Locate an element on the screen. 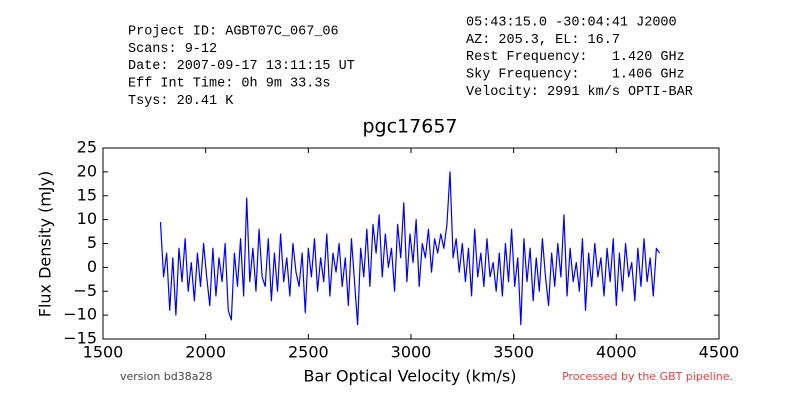  header-line: Velocity: 2991 km/s OPTI-BAR is located at coordinates (579, 92).